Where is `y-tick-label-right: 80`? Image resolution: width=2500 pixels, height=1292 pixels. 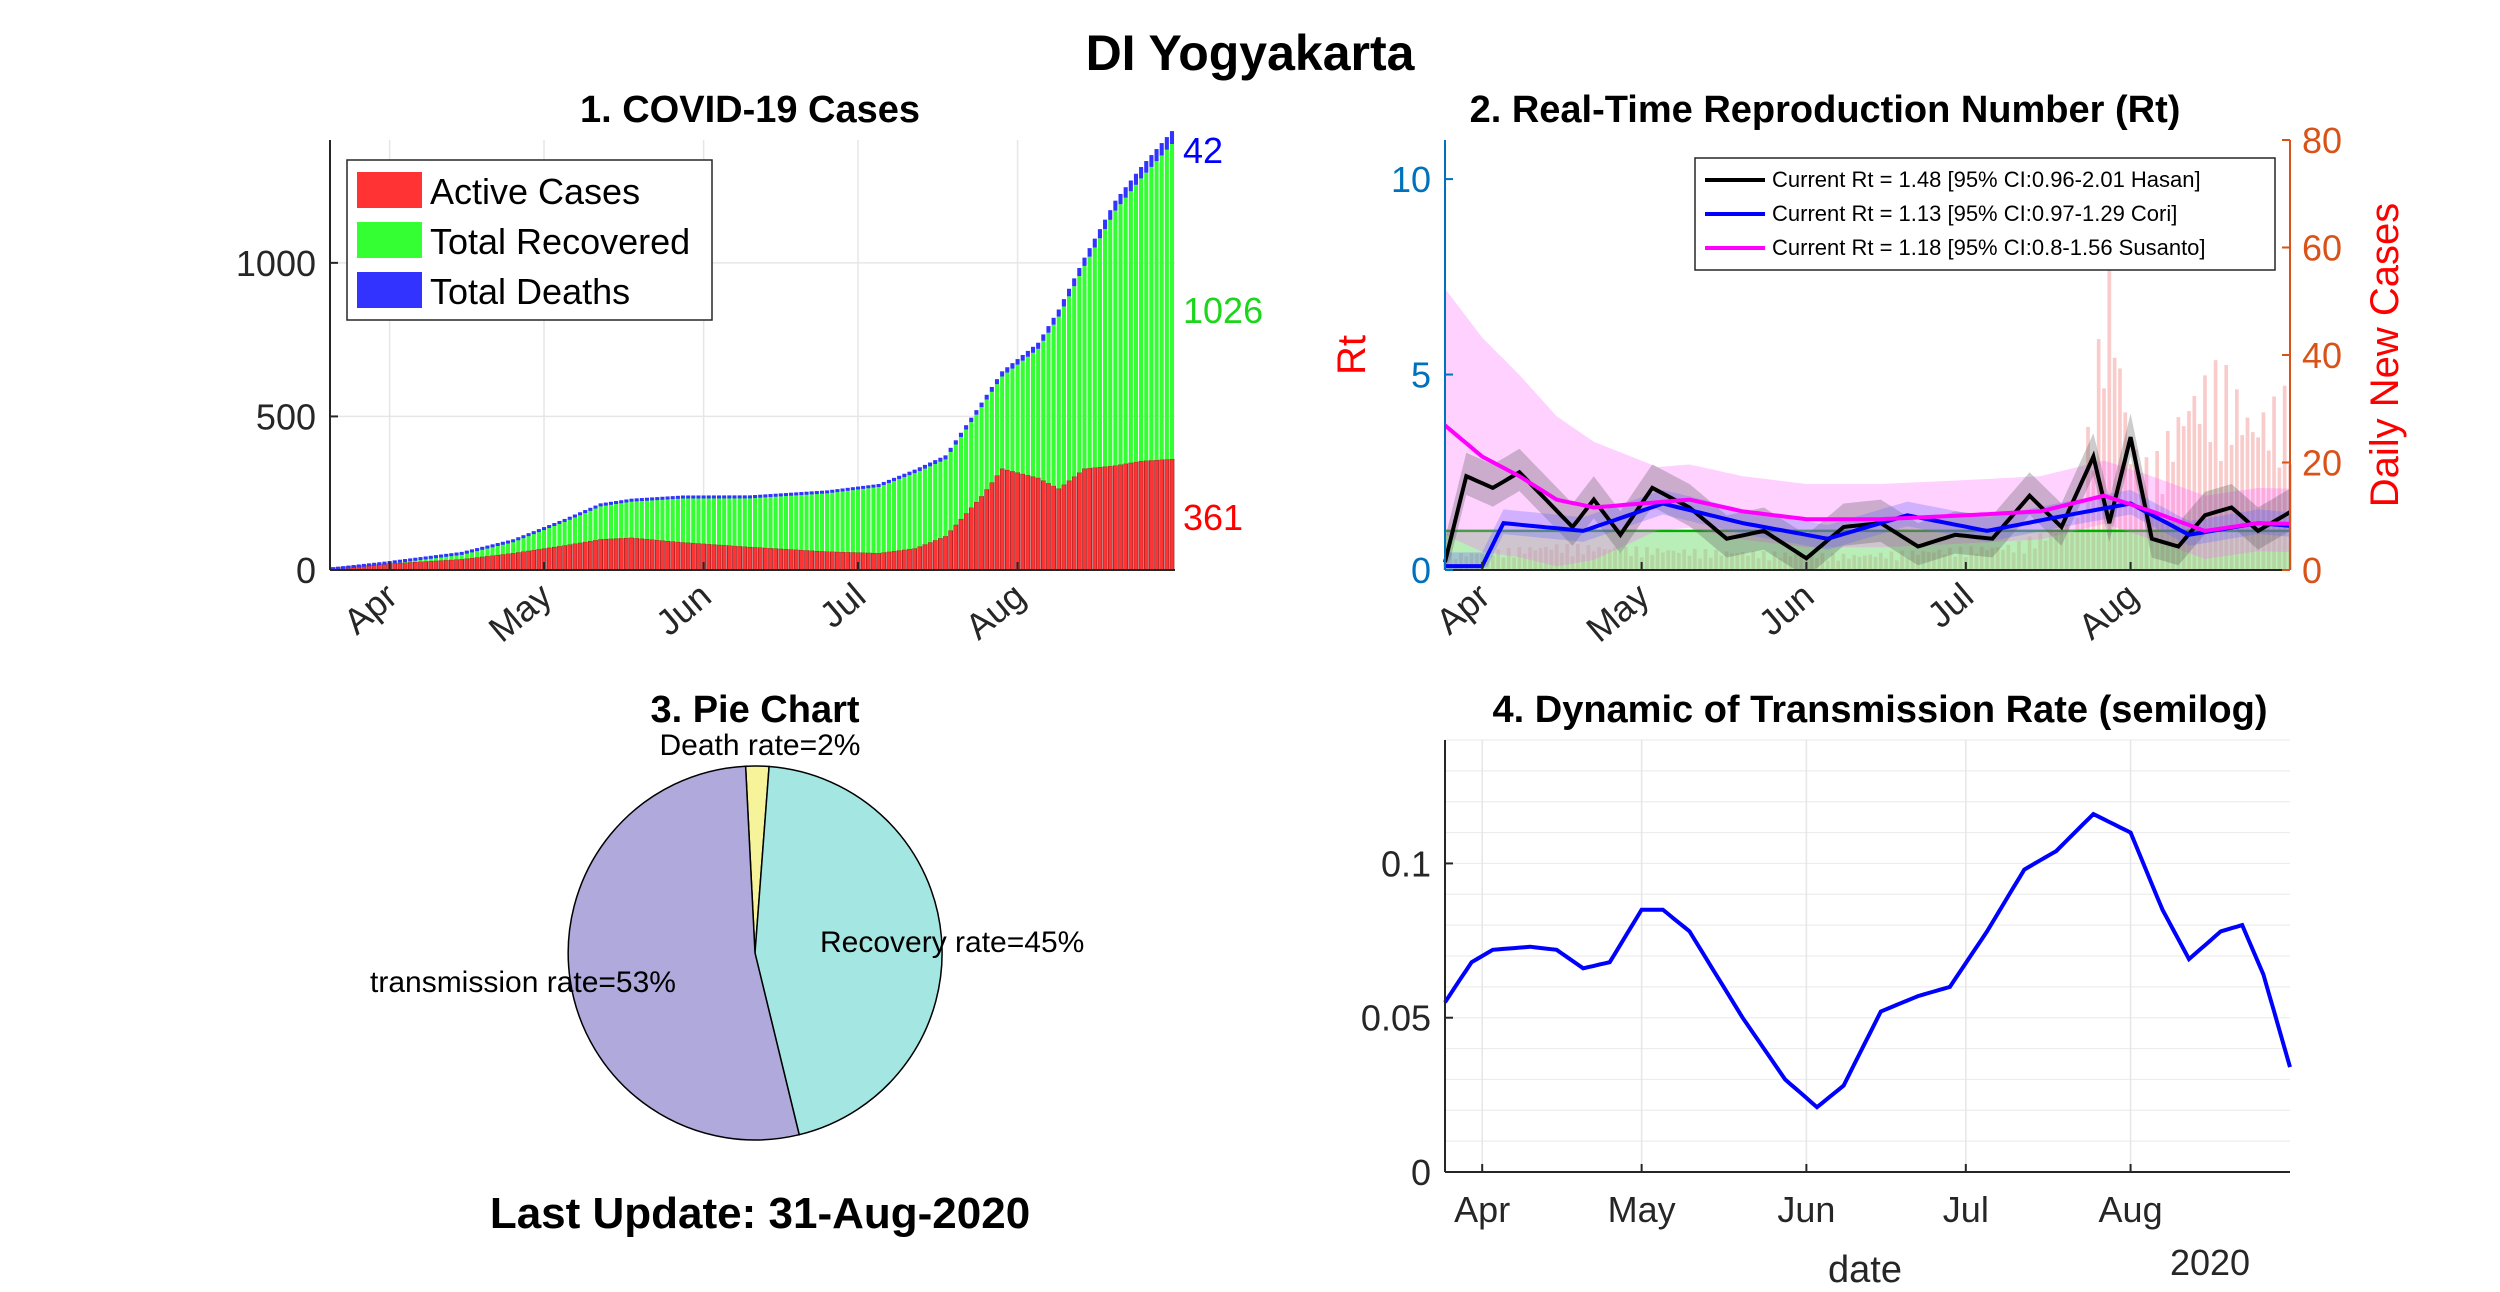
y-tick-label-right: 80 is located at coordinates (2322, 140).